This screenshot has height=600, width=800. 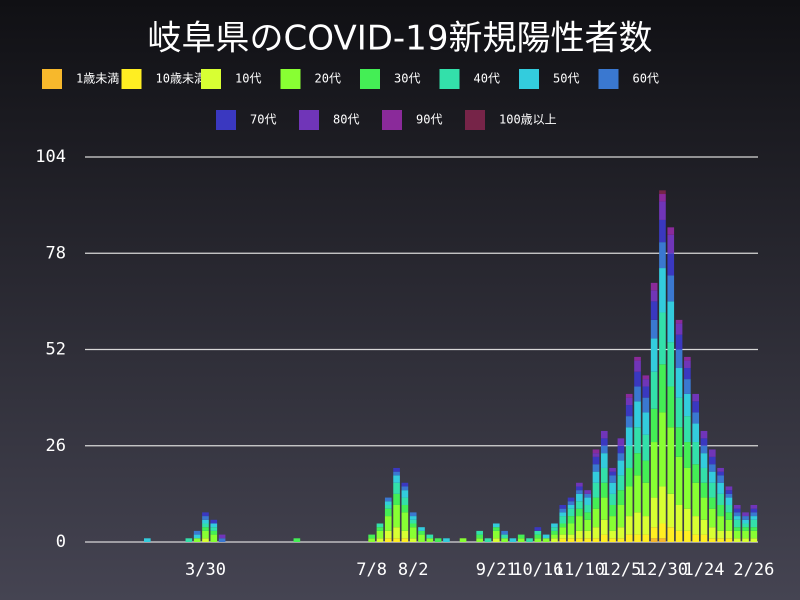 What do you see at coordinates (50, 157) in the screenshot?
I see `y-tick-label: 104` at bounding box center [50, 157].